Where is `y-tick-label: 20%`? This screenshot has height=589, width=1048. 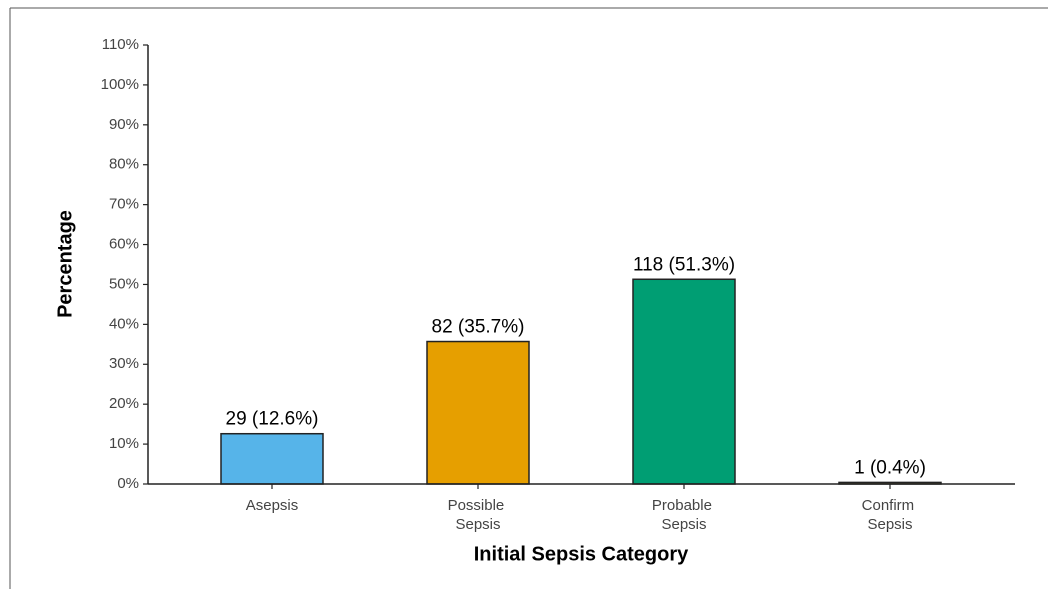 y-tick-label: 20% is located at coordinates (124, 403).